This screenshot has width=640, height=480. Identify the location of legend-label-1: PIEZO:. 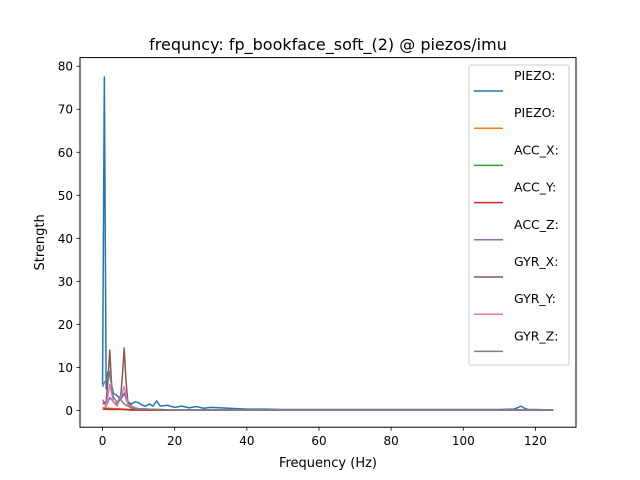
(535, 112).